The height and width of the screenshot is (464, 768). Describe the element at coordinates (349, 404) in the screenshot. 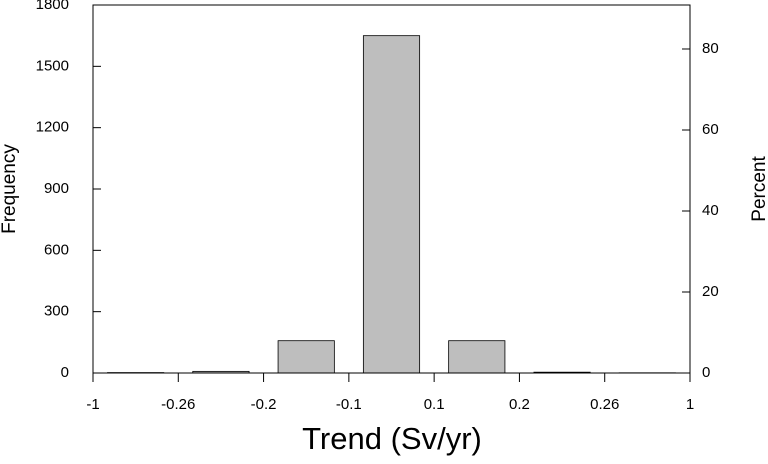

I see `x-tick-label: -0.1` at that location.